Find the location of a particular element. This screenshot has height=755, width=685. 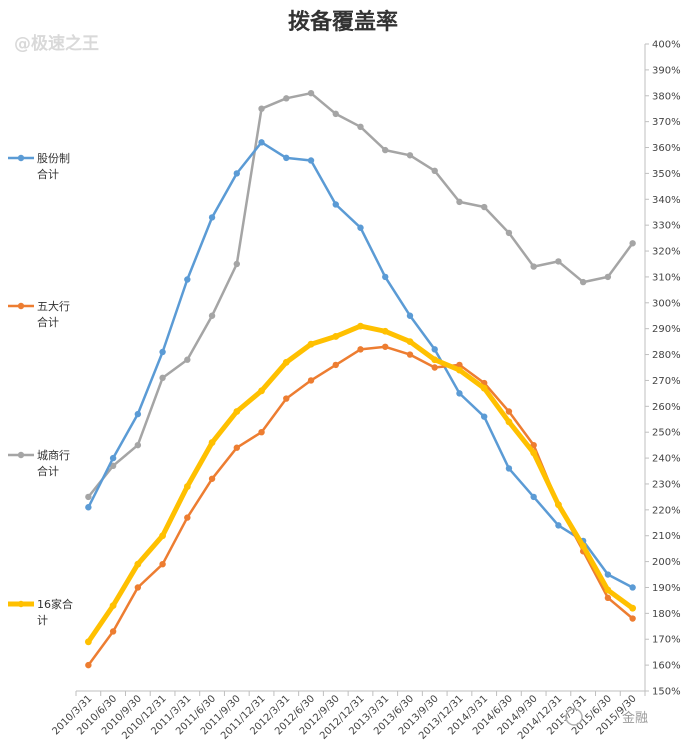

y-tick-label: 170% is located at coordinates (666, 640).